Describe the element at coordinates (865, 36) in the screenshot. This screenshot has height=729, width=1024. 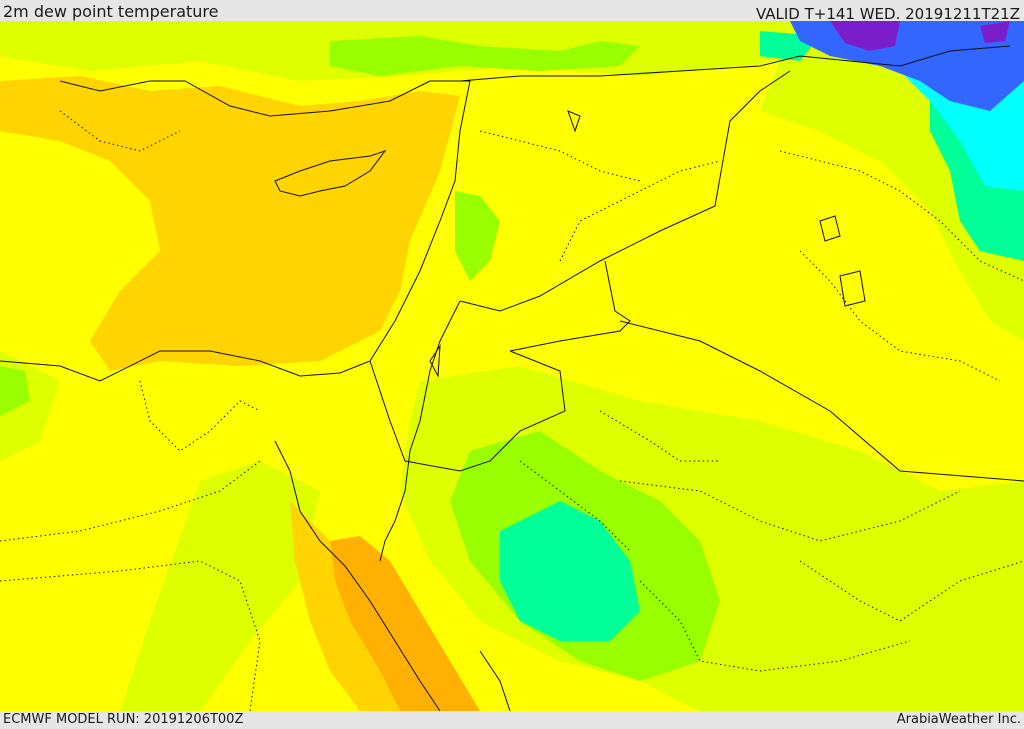
I see `field-purple-northeast` at that location.